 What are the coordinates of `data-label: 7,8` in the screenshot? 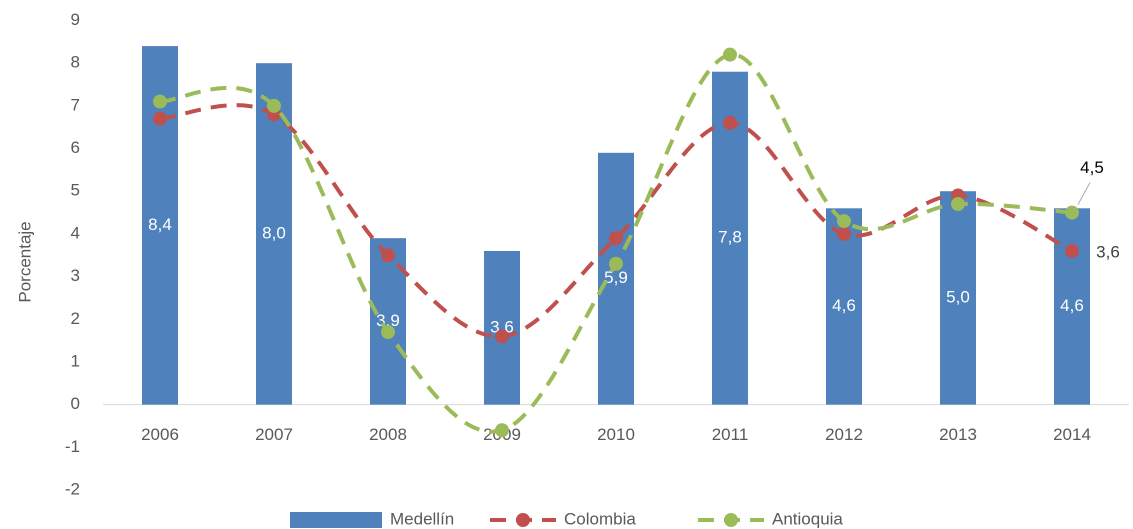 It's located at (730, 237).